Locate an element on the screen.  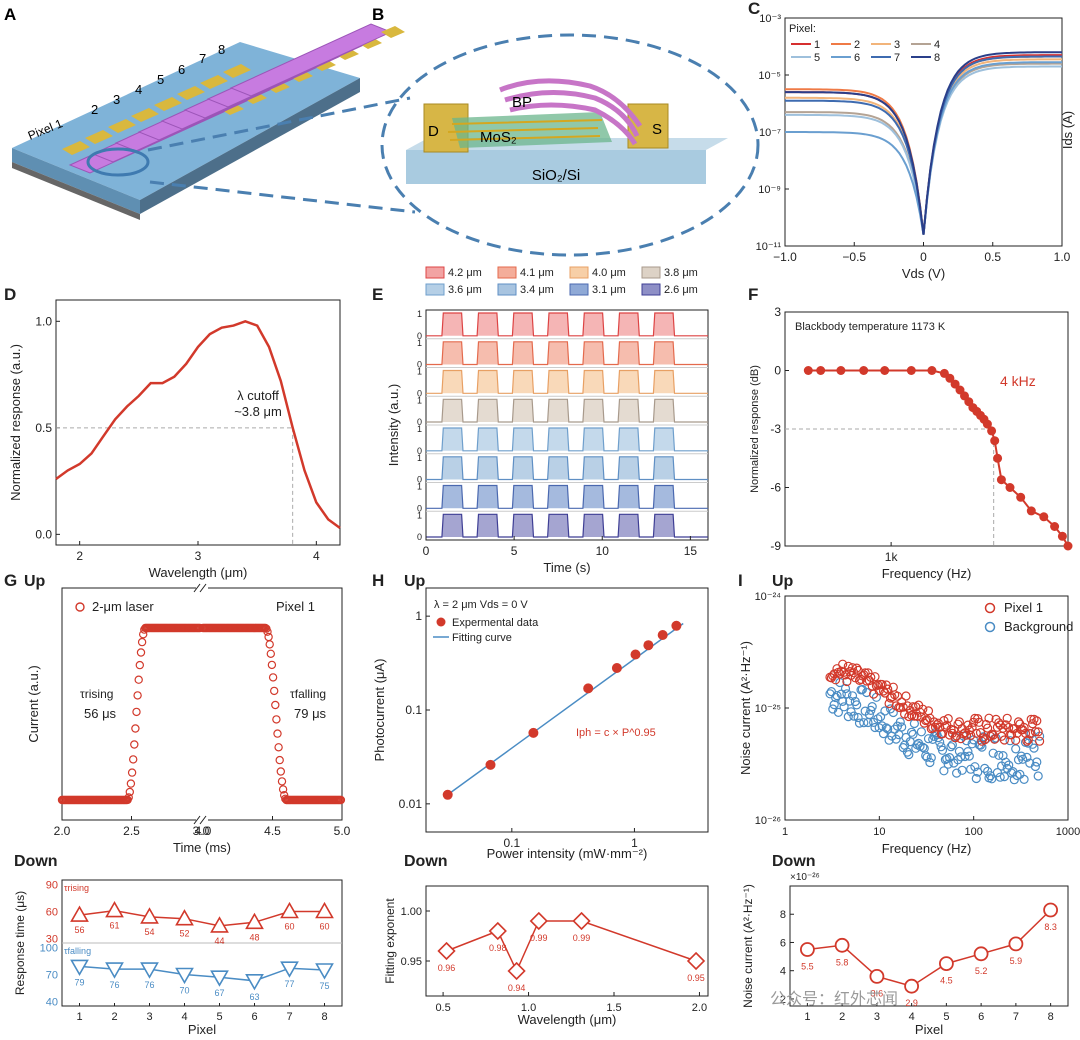
x-tick-label-i-up: 1 is located at coordinates (785, 832).